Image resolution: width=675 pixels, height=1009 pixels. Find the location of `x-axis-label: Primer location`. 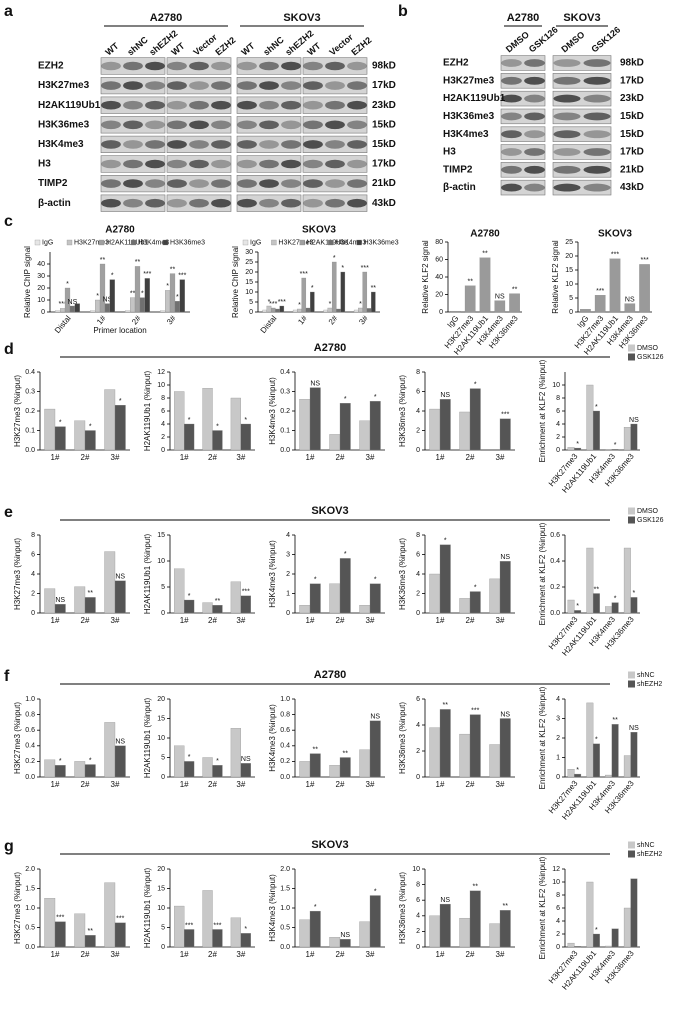

x-axis-label: Primer location is located at coordinates (119, 330).